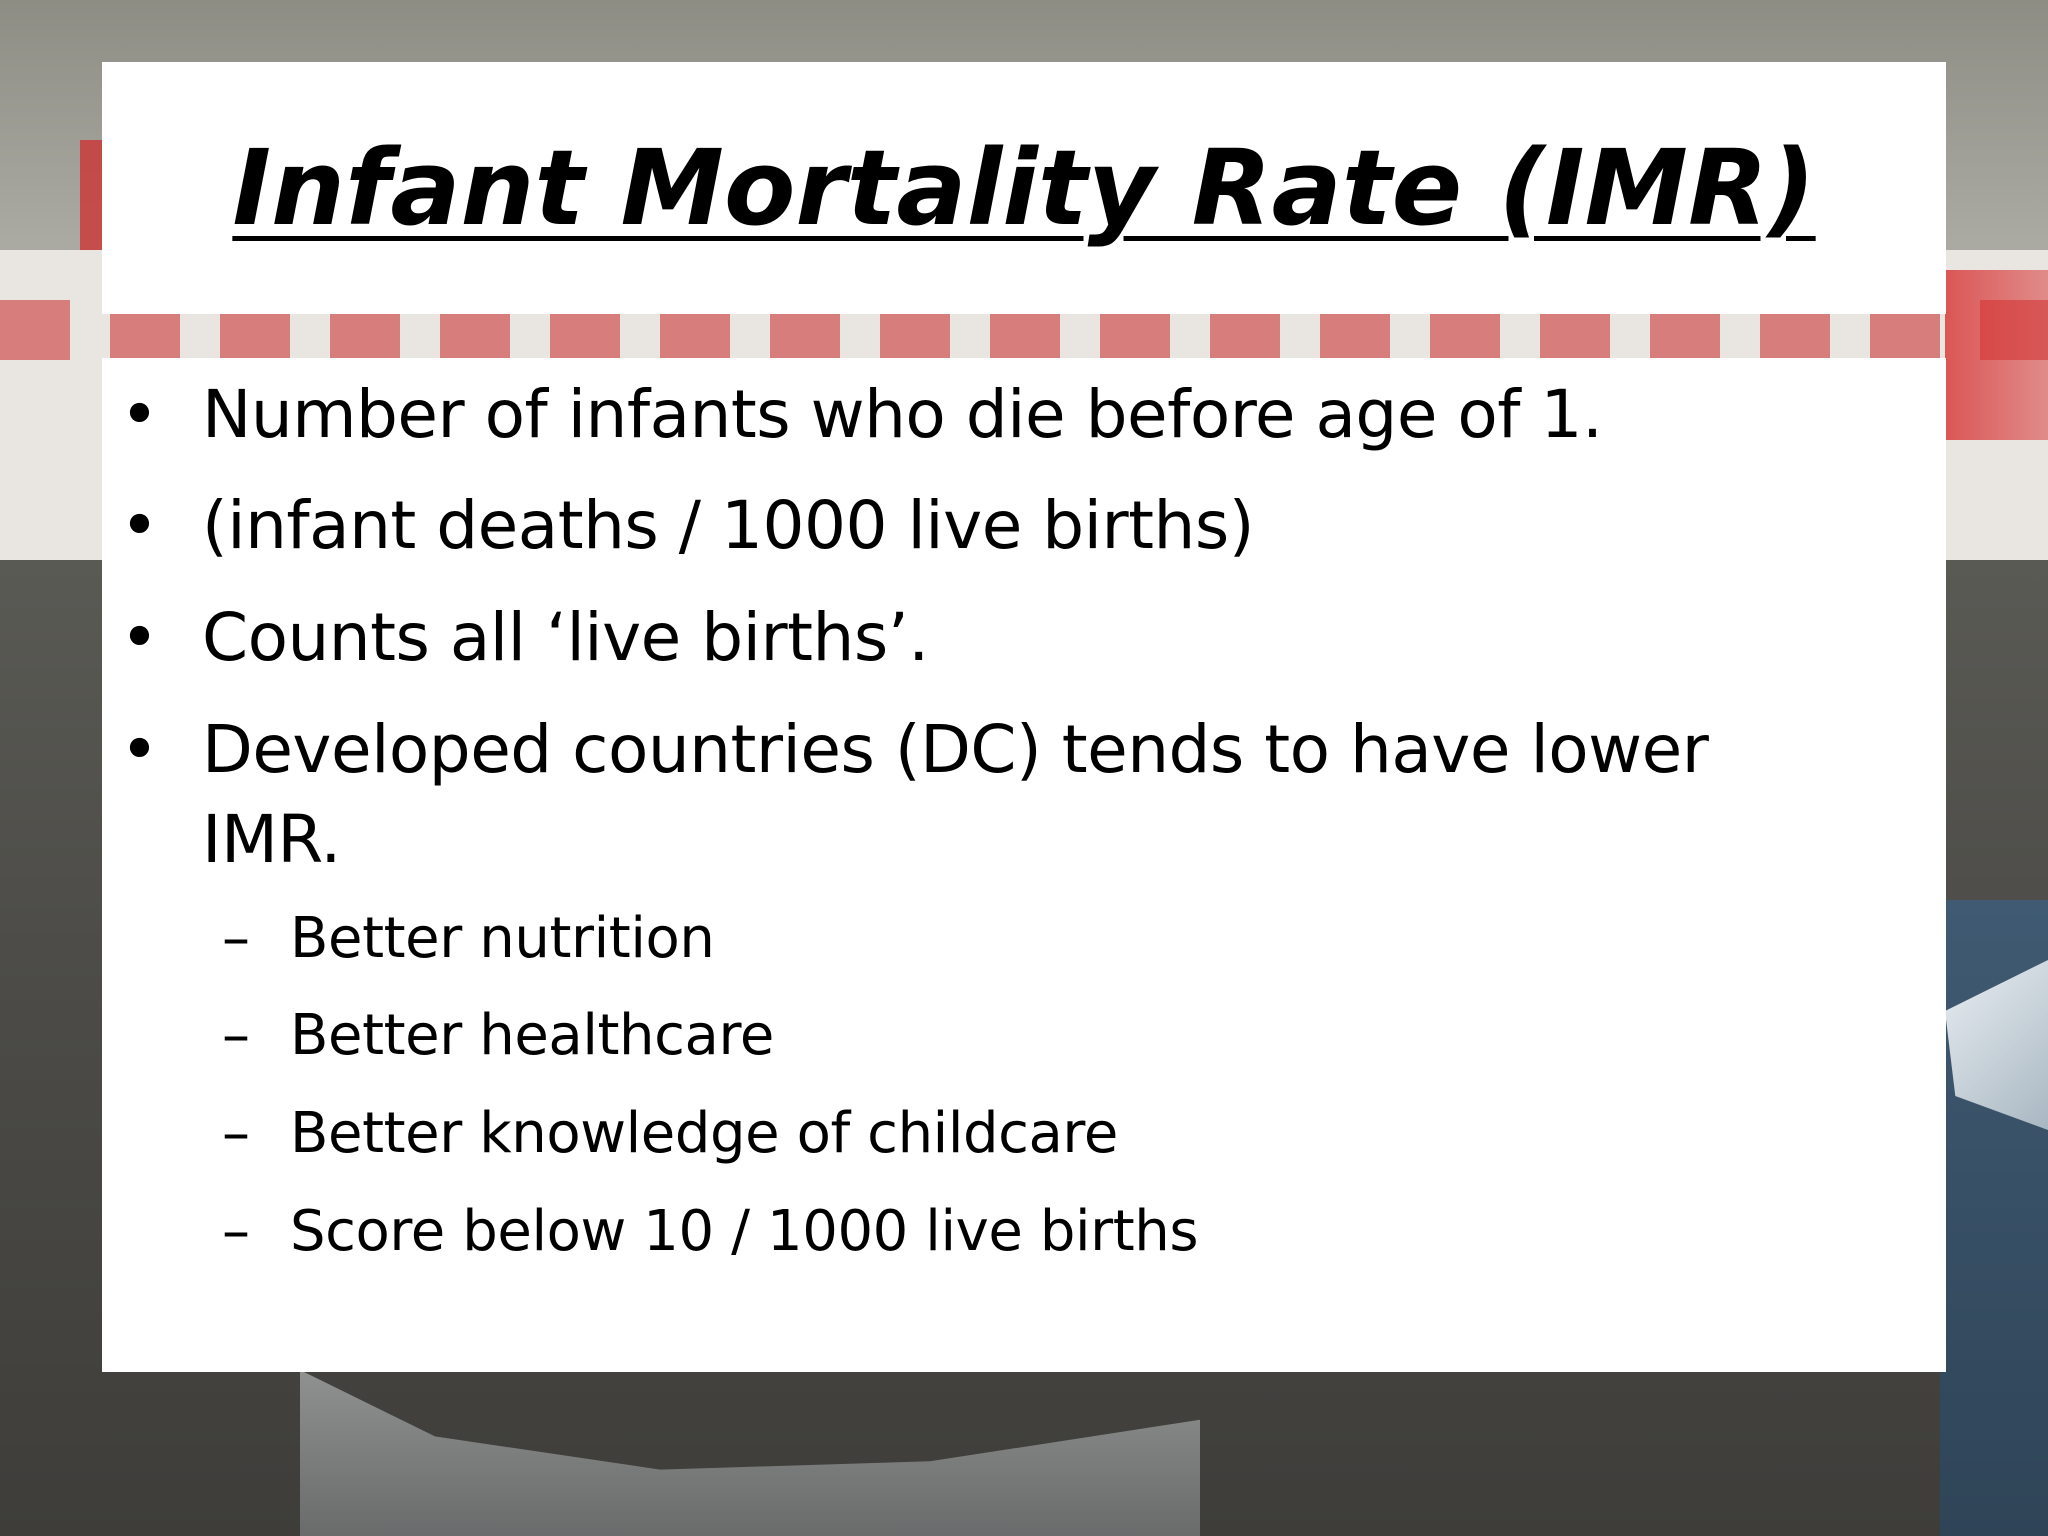  I want to click on background-red-mark-right, so click(1996, 355).